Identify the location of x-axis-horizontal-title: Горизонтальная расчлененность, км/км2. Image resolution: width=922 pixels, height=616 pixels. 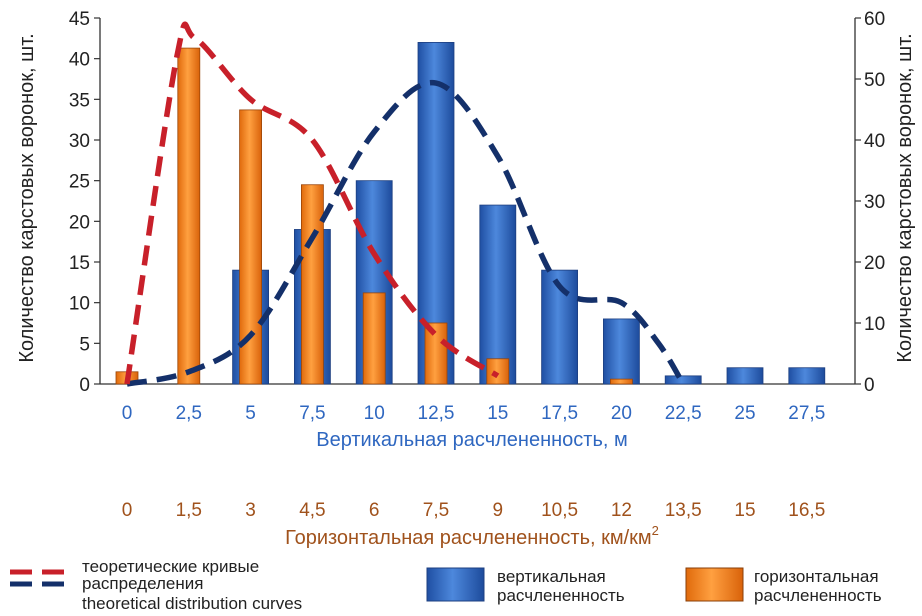
(472, 536).